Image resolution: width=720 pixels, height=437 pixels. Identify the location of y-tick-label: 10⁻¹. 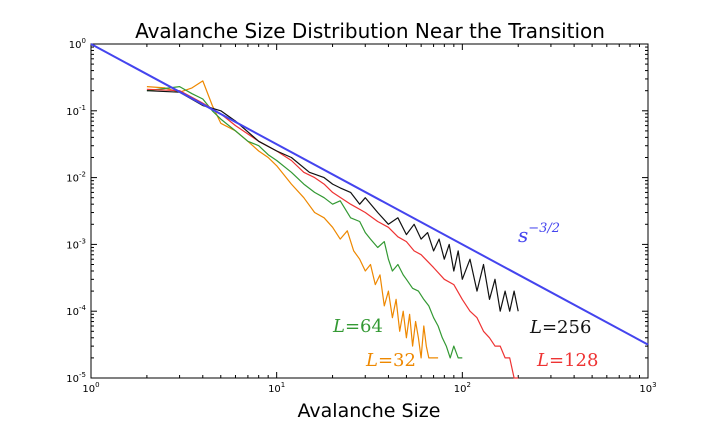
(76, 111).